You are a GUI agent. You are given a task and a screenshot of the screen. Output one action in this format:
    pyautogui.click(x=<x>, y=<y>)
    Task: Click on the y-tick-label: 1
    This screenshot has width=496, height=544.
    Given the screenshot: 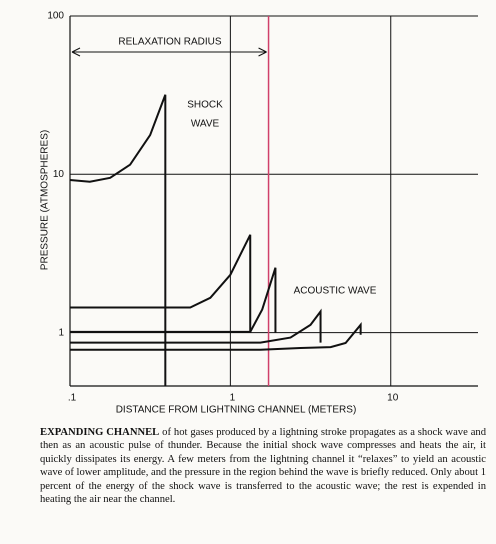 What is the action you would take?
    pyautogui.click(x=61, y=332)
    